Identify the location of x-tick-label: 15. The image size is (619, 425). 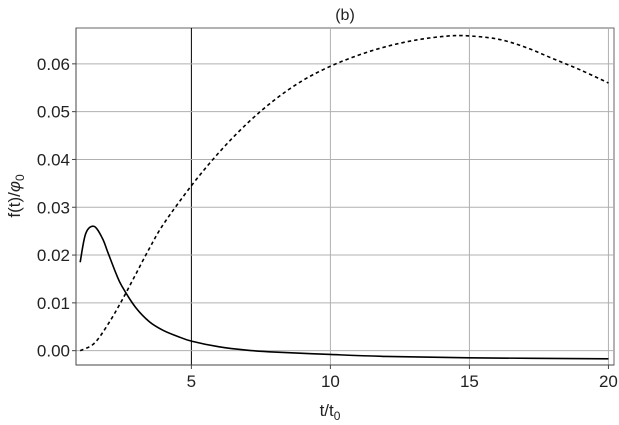
(469, 381).